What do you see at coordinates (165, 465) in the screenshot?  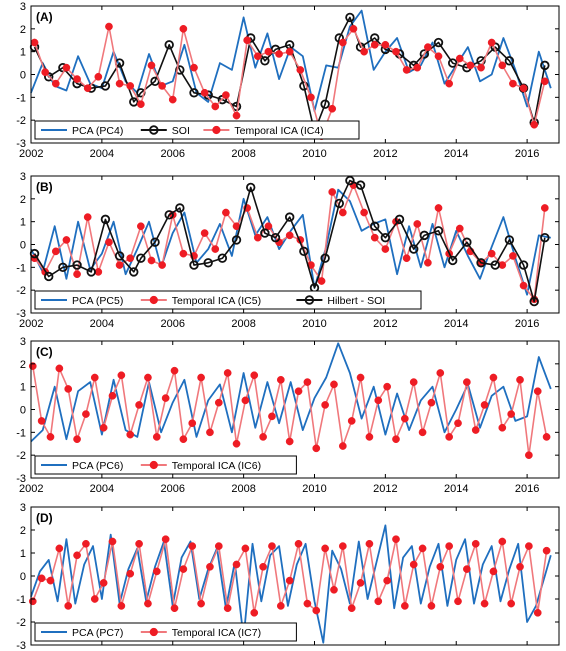 I see `legend: PCA (PC6) Temporal ICA (IC6)` at bounding box center [165, 465].